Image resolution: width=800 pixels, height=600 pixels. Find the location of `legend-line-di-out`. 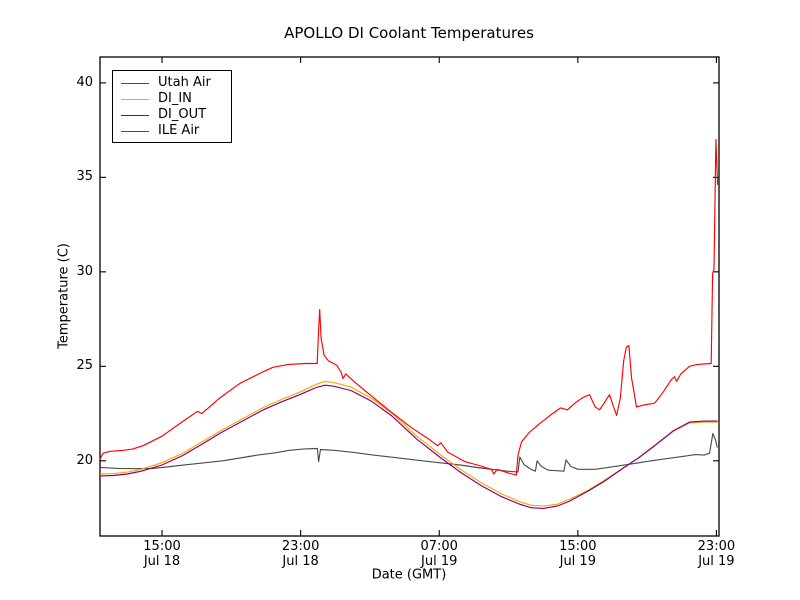

legend-line-di-out is located at coordinates (135, 115).